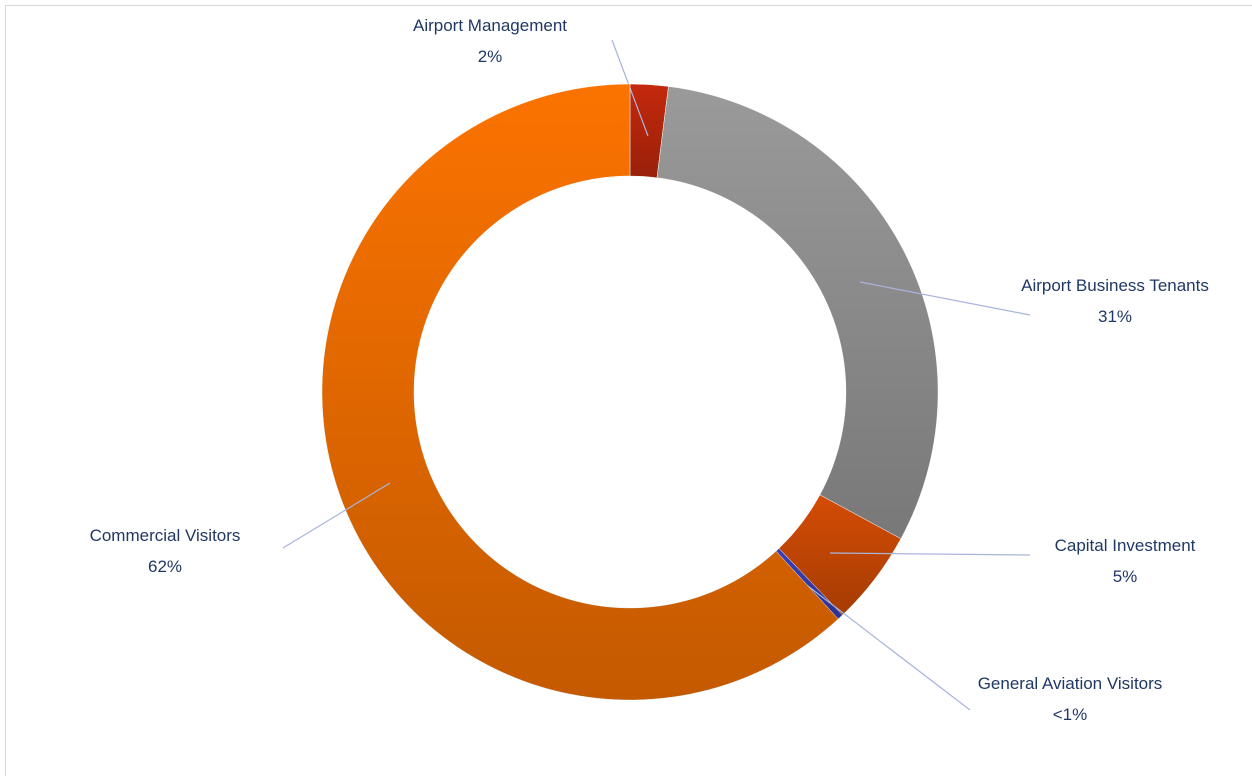 Image resolution: width=1252 pixels, height=776 pixels. Describe the element at coordinates (1070, 683) in the screenshot. I see `label-name: General Aviation Visitors` at that location.